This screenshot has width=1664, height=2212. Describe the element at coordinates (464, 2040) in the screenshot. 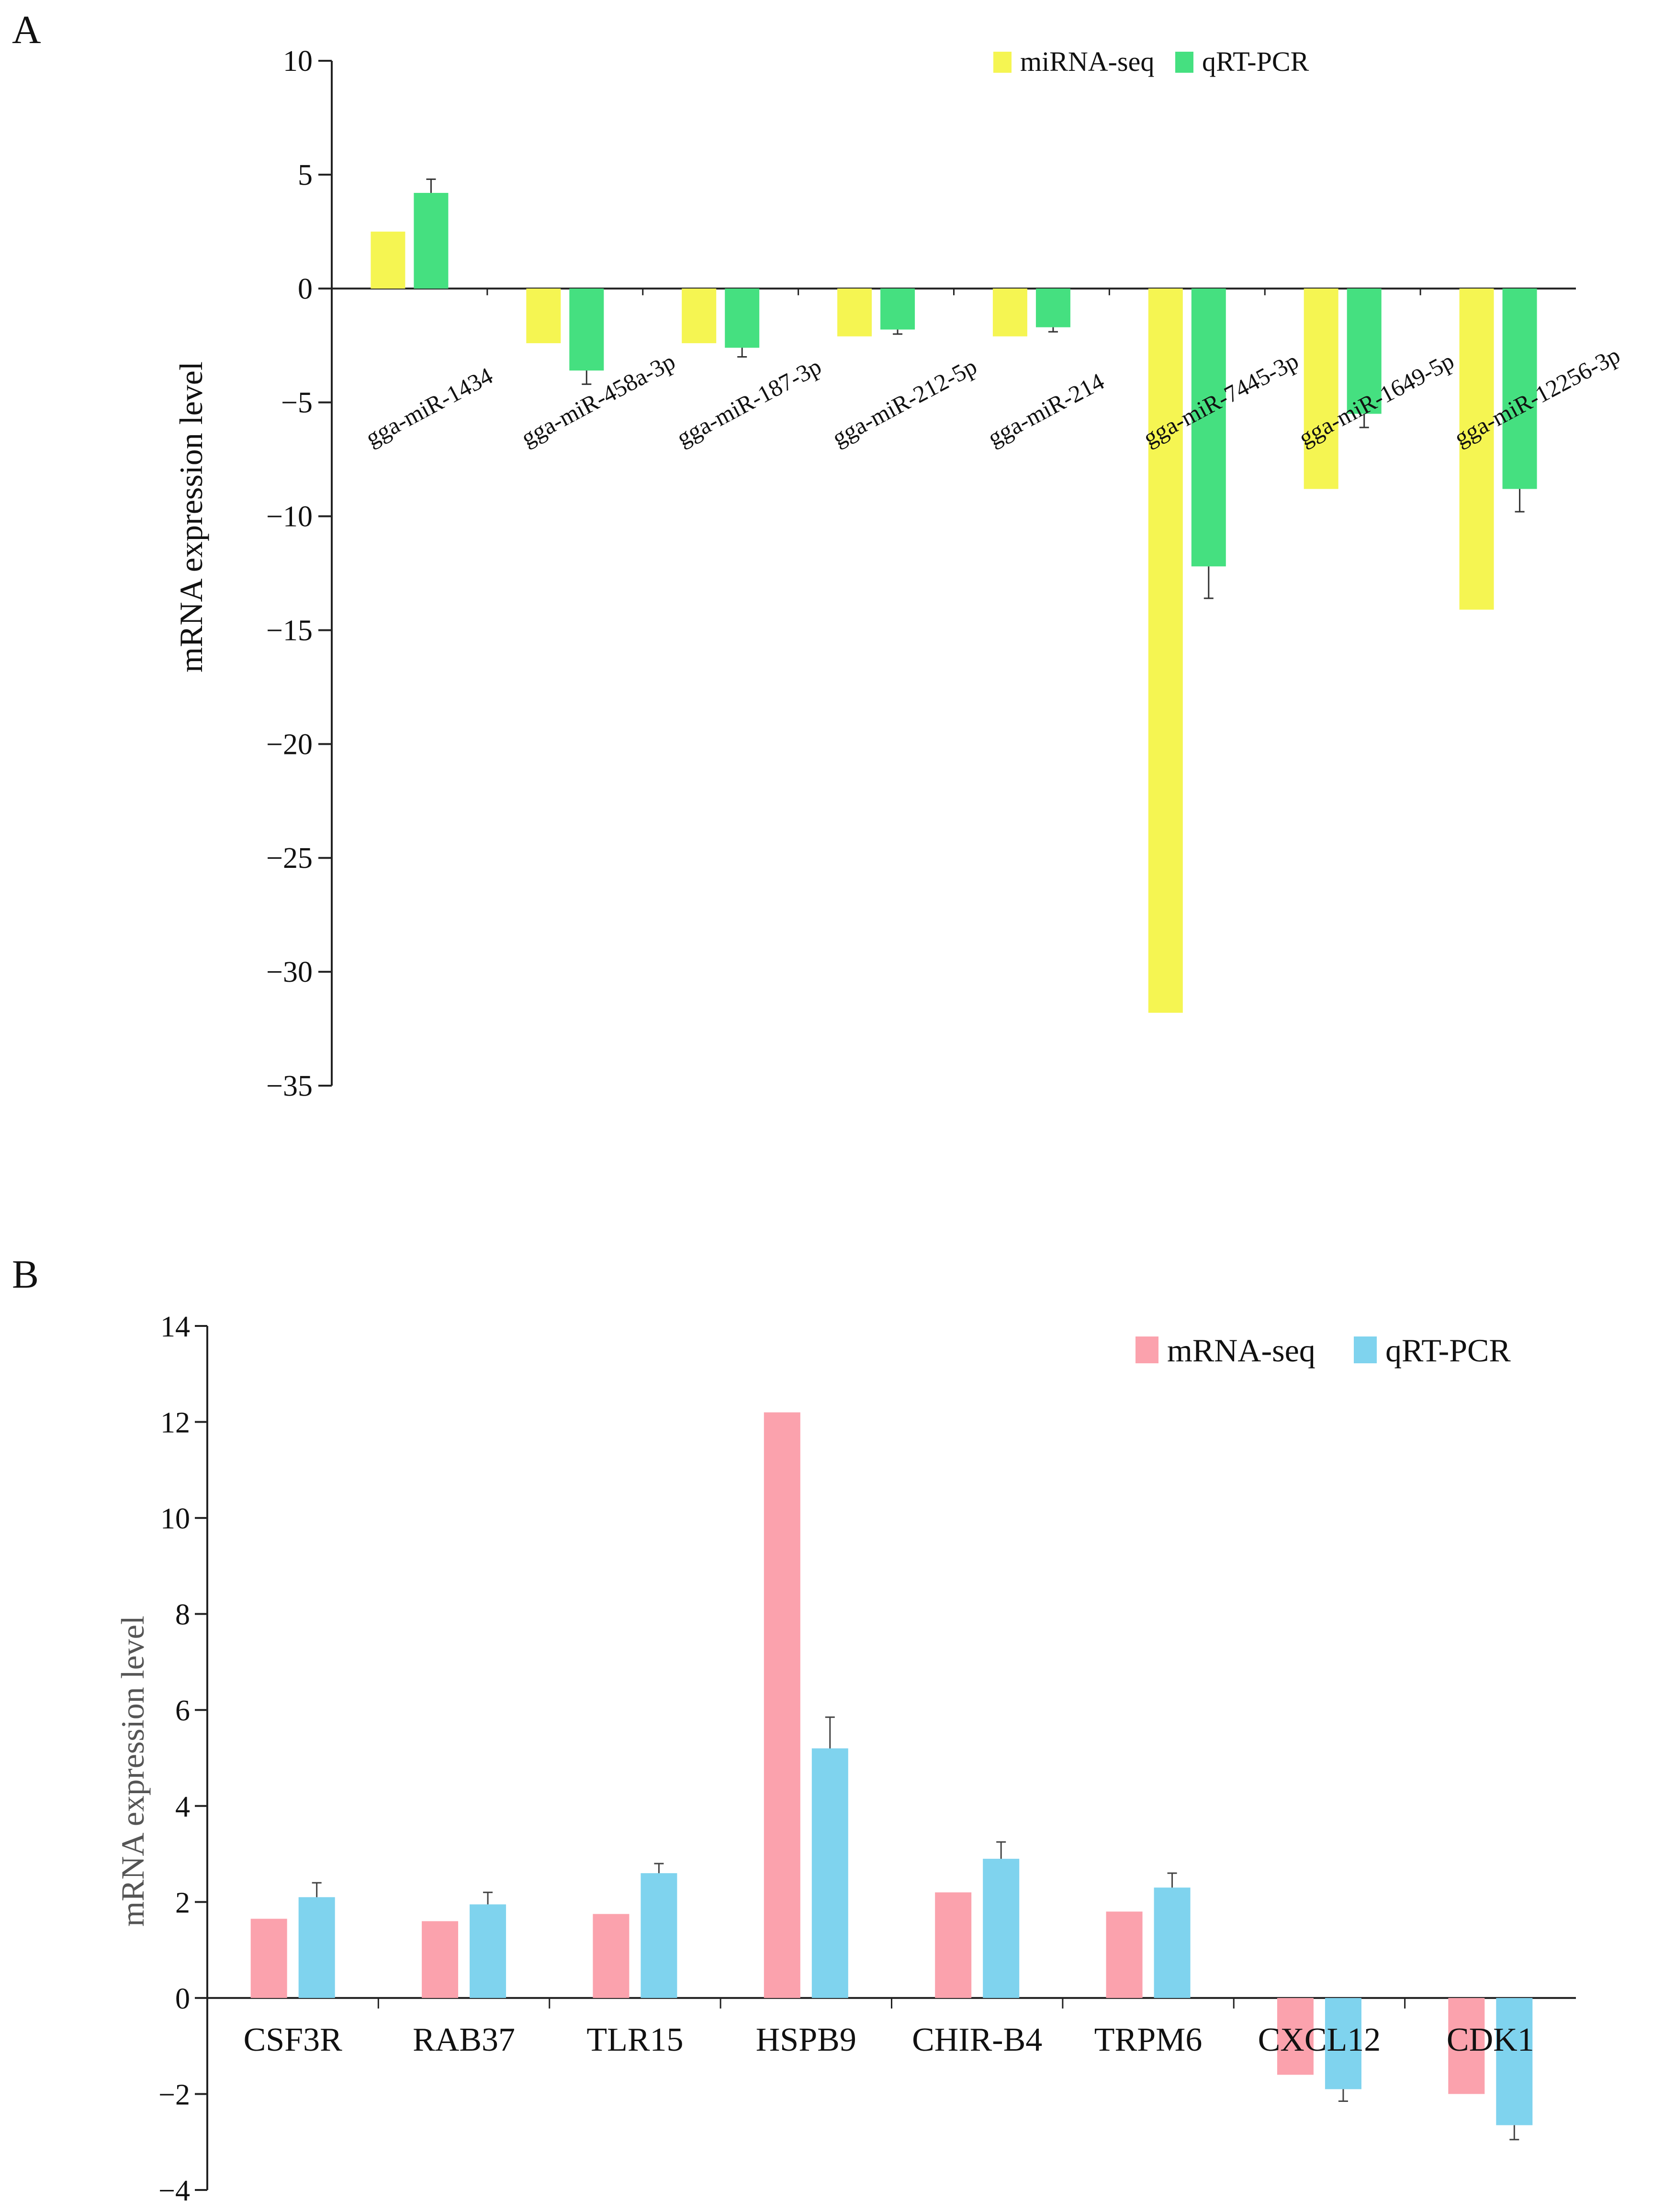

I see `x-category-label: RAB37` at that location.